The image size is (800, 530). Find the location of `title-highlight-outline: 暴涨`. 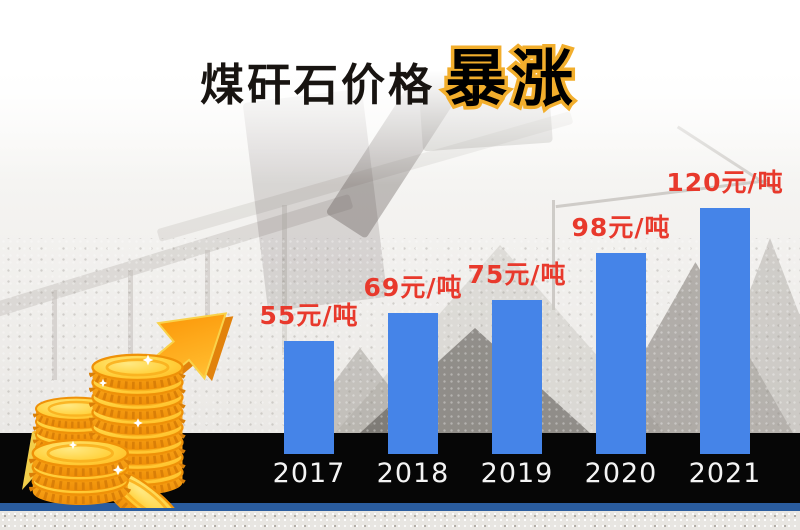

title-highlight-outline: 暴涨 is located at coordinates (509, 78).